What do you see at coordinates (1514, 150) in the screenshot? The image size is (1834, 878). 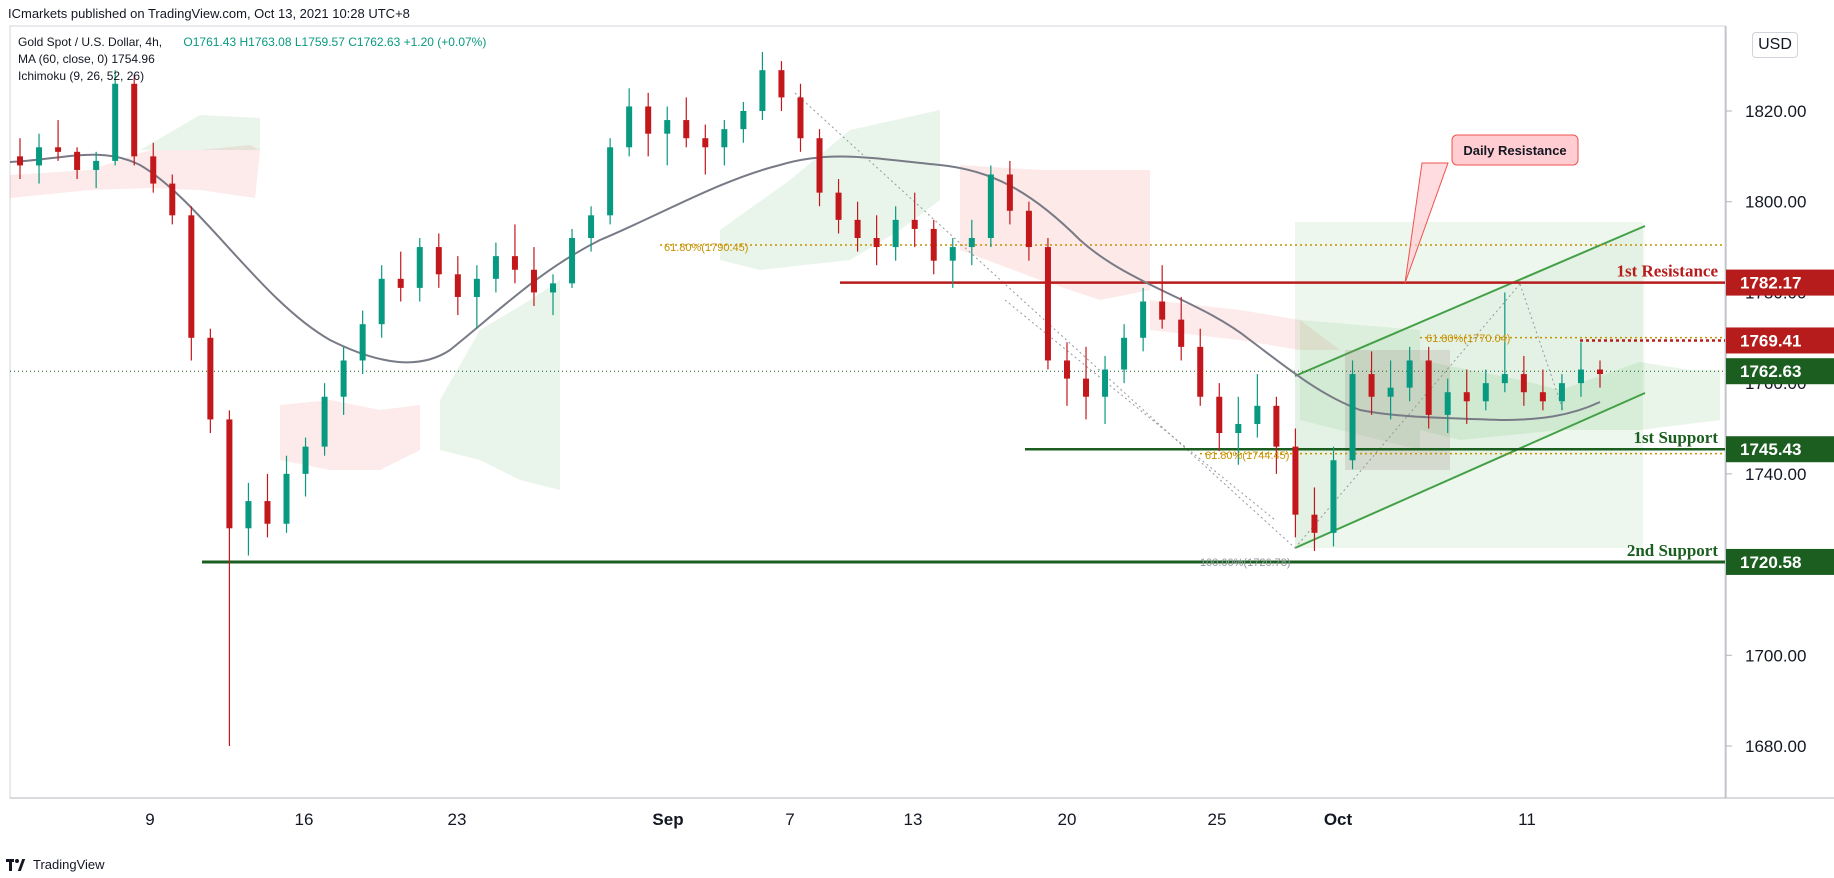 I see `callout-text: Daily Resistance` at bounding box center [1514, 150].